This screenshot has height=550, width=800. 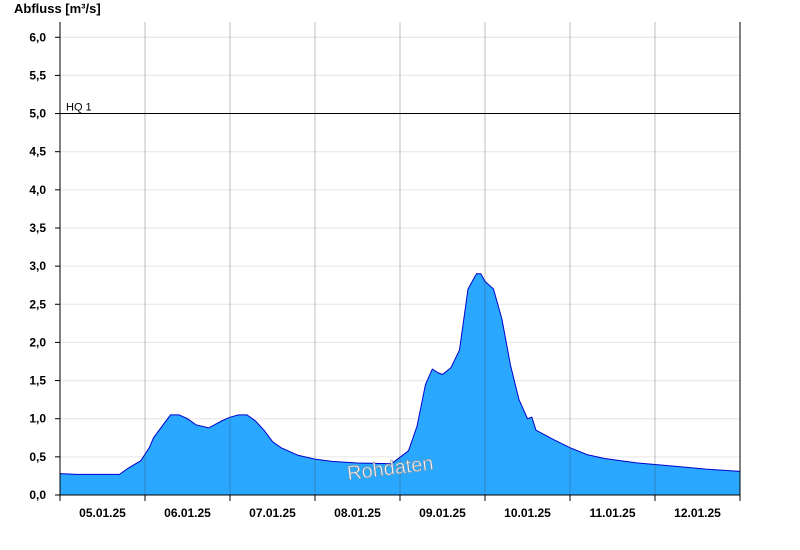 I want to click on x-tick-label: 07.01.25, so click(x=272, y=513).